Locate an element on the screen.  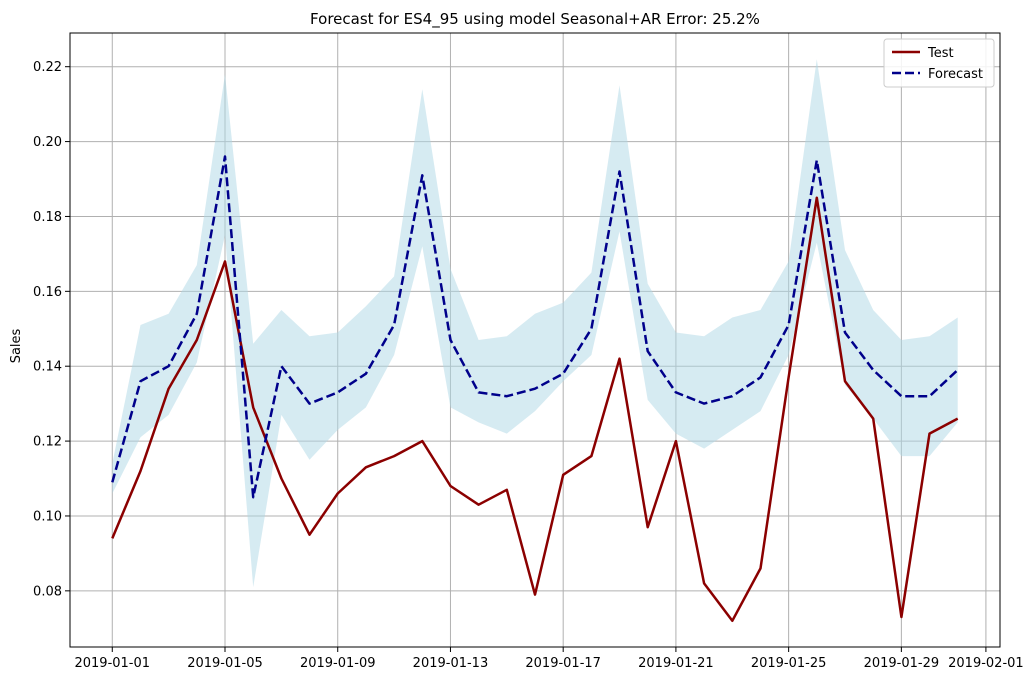
x-tick-label: 2019-01-29 is located at coordinates (902, 663).